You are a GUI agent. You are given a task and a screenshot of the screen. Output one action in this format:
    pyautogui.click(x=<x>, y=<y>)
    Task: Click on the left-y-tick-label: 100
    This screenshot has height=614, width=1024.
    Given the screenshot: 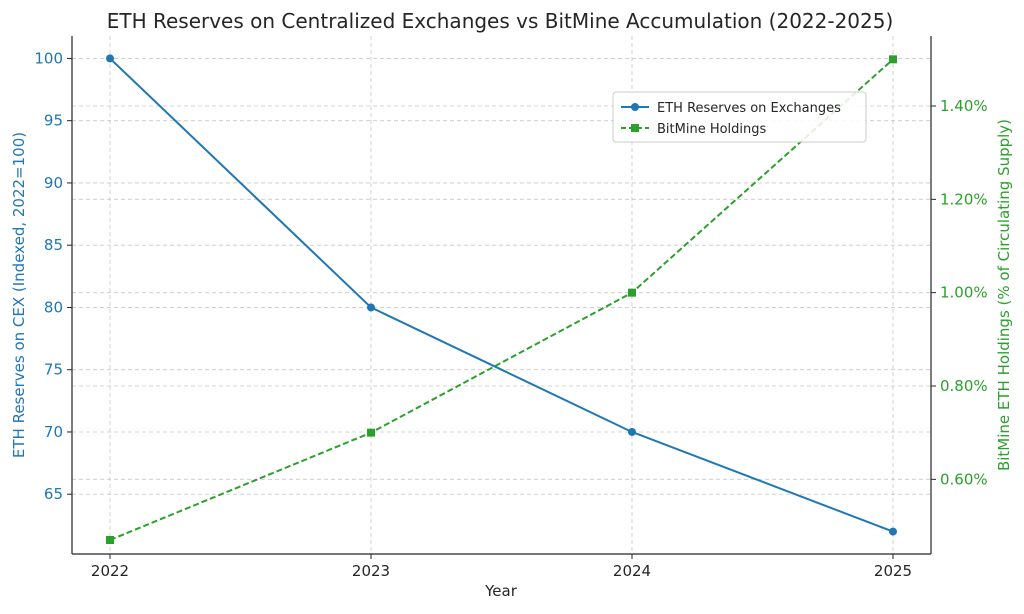 What is the action you would take?
    pyautogui.click(x=48, y=58)
    